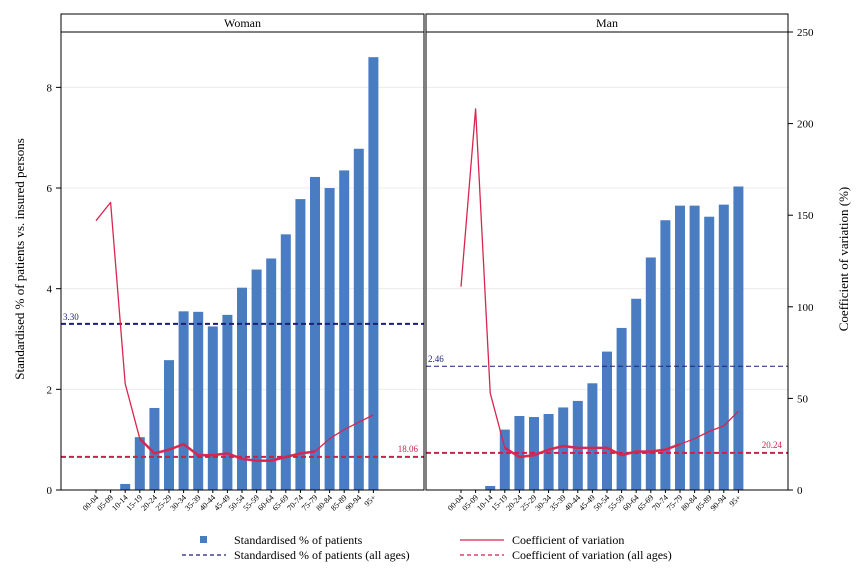 This screenshot has height=576, width=864. Describe the element at coordinates (322, 555) in the screenshot. I see `legend-label: Standardised % of patients (all ages)` at that location.